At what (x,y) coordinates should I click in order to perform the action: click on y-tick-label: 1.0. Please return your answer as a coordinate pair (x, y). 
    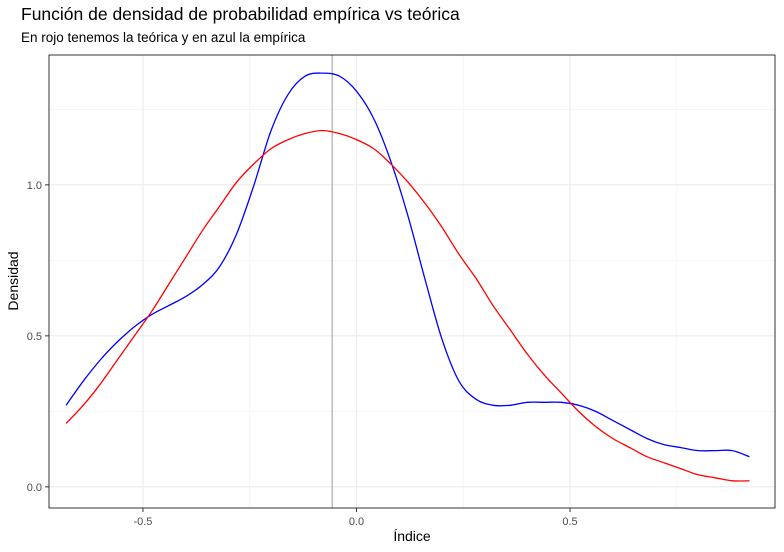
    Looking at the image, I should click on (34, 186).